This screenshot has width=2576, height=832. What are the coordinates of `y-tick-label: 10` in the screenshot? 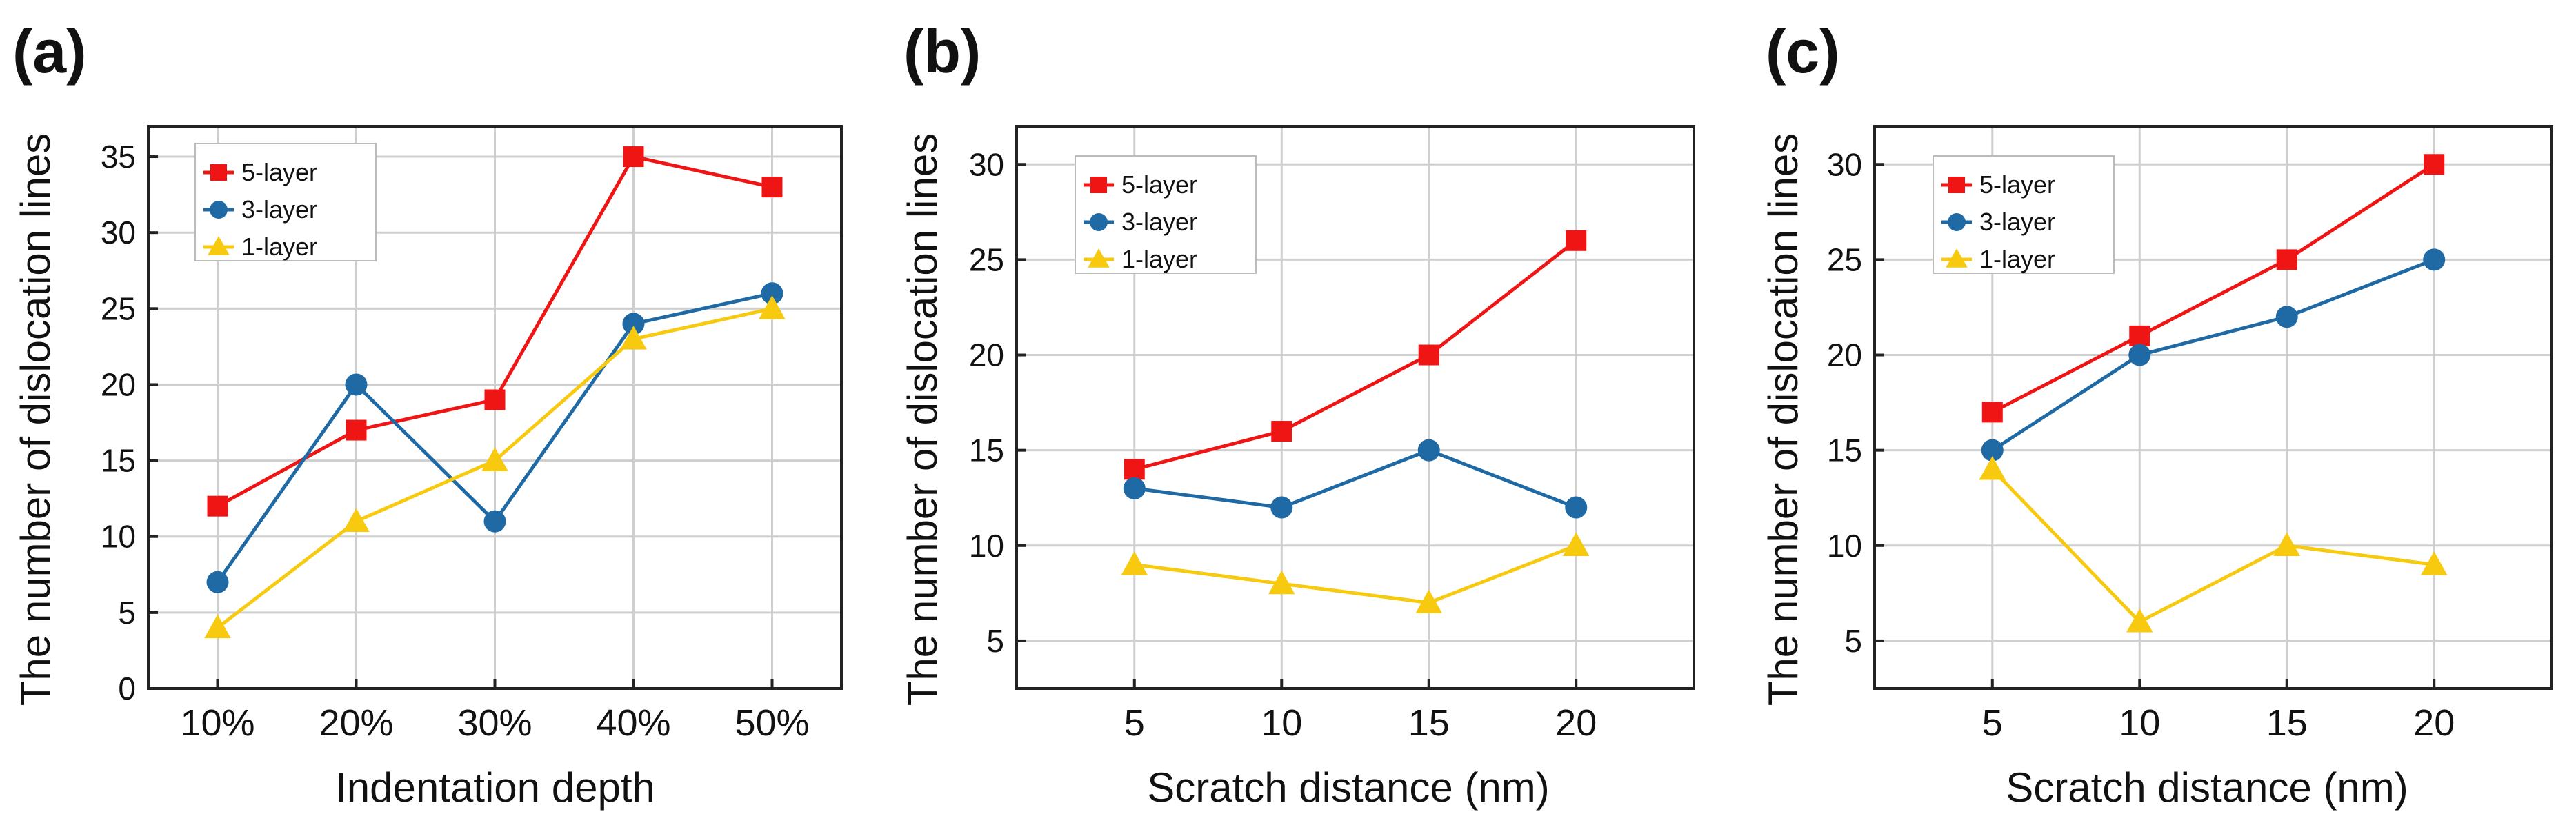 It's located at (118, 537).